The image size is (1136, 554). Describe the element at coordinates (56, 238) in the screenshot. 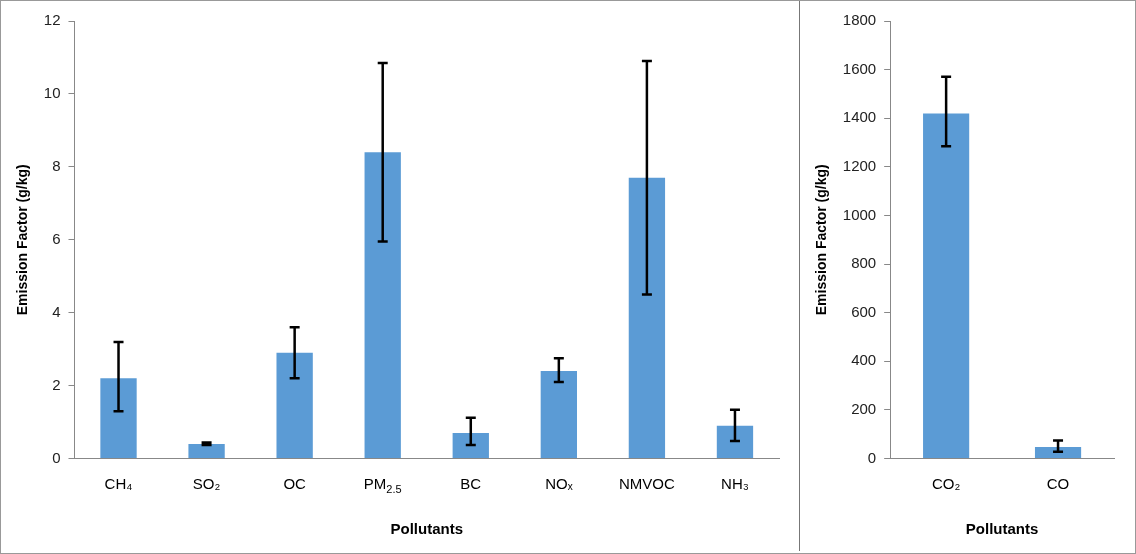

I see `y-tick-label: 6` at that location.